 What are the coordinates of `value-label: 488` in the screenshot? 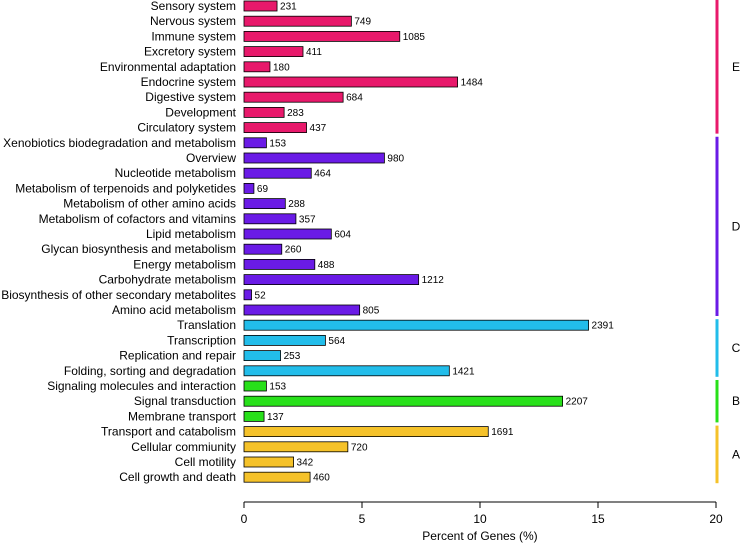 It's located at (326, 265).